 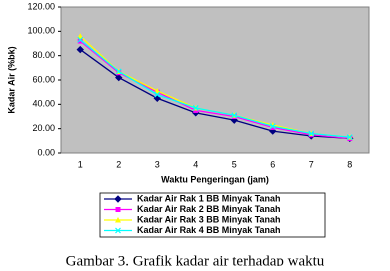 What do you see at coordinates (80, 164) in the screenshot?
I see `x-tick-label: 1` at bounding box center [80, 164].